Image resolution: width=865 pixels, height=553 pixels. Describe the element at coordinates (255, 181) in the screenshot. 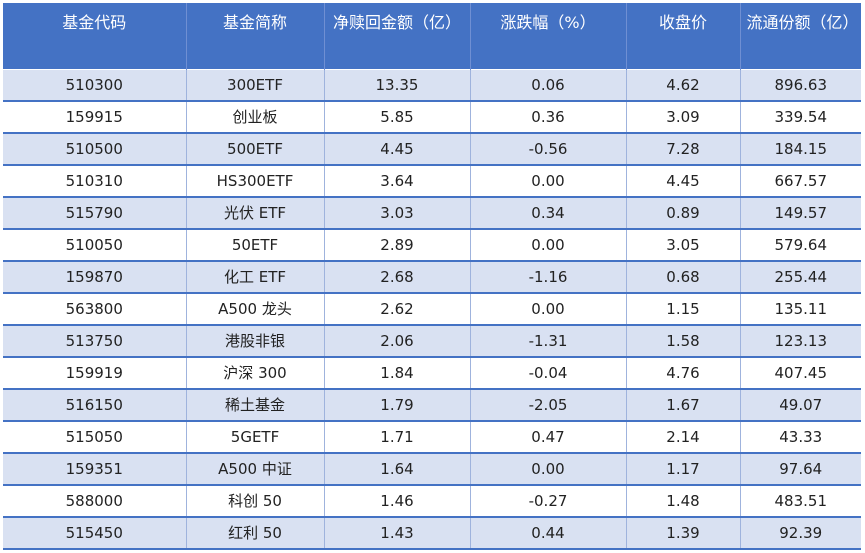

I see `cell-fund-name: HS300ETF` at that location.